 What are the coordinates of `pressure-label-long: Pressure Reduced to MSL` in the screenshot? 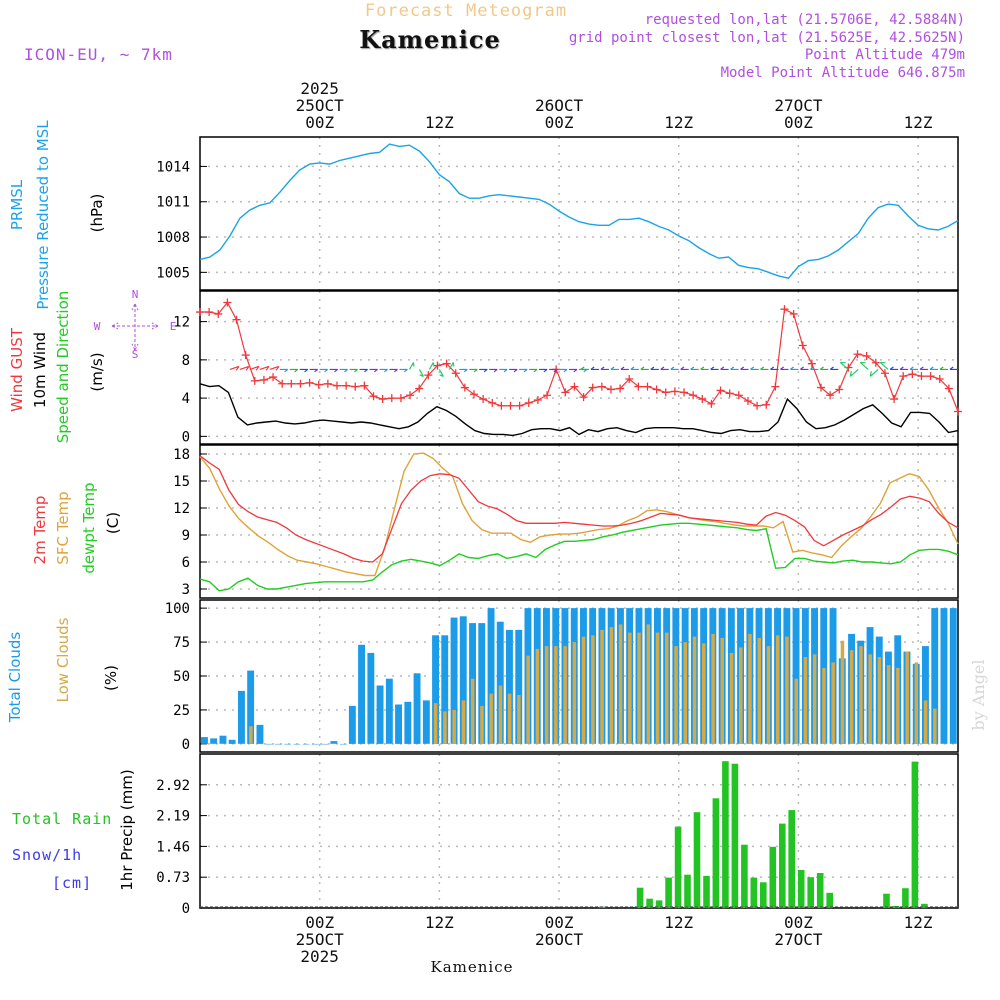 It's located at (43, 215).